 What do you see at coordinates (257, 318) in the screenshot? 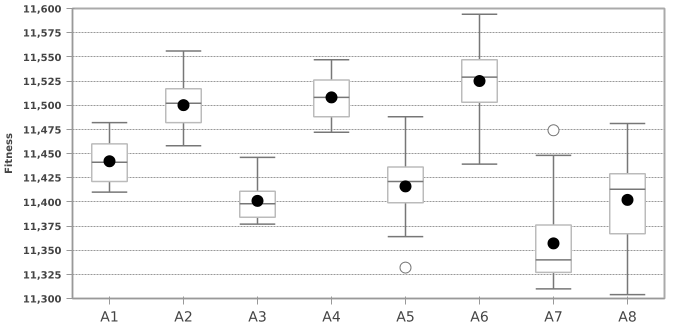
I see `x-tick-label: A3` at bounding box center [257, 318].